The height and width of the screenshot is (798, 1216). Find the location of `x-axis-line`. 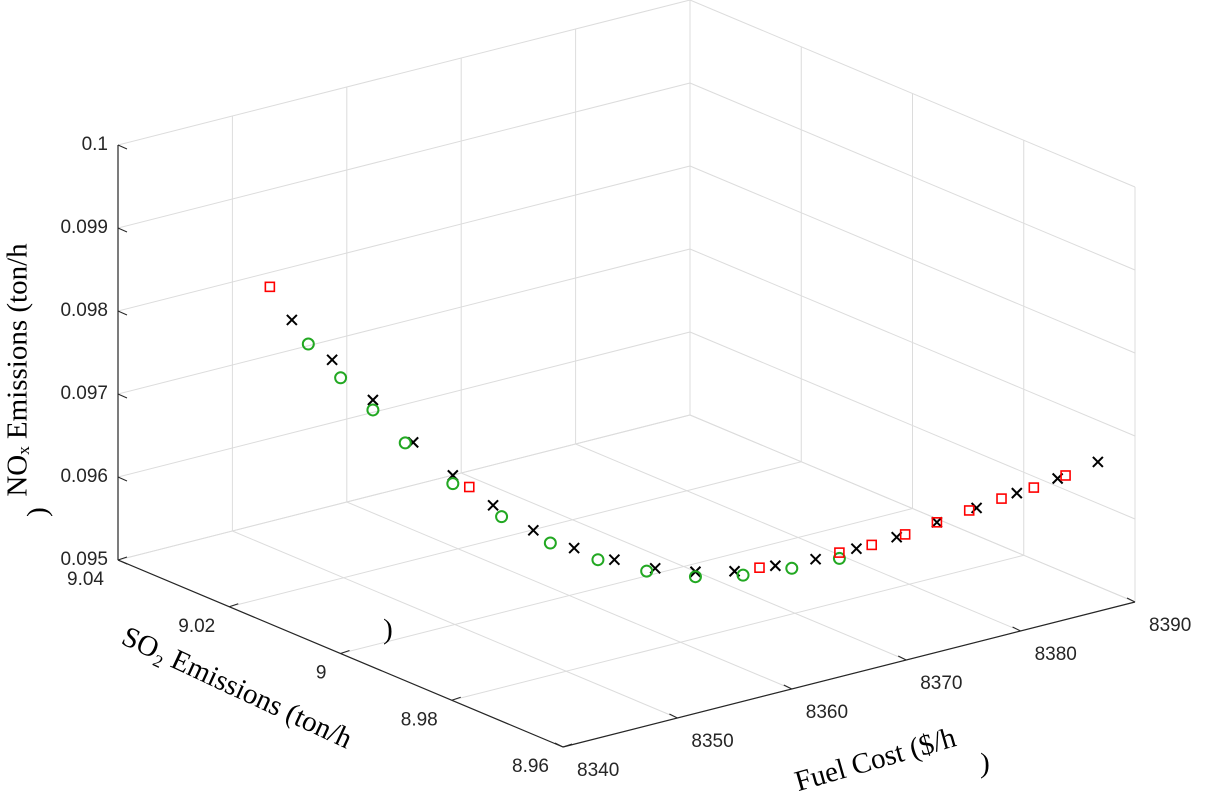

x-axis-line is located at coordinates (849, 674).